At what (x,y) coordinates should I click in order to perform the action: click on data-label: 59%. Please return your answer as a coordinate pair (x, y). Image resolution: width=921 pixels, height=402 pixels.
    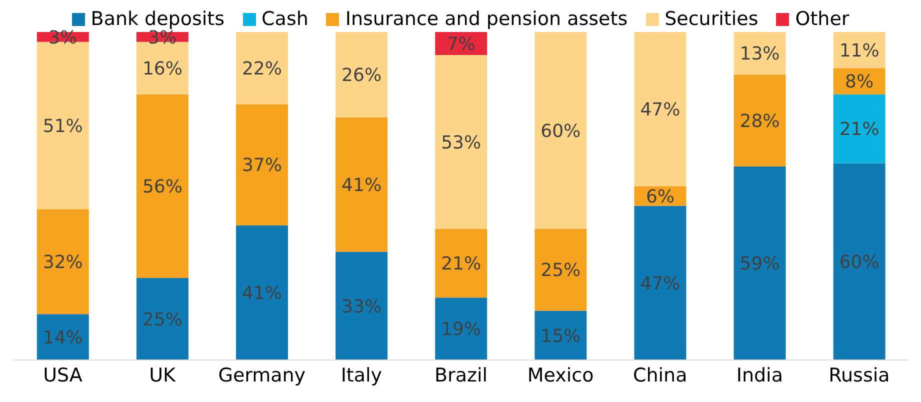
    Looking at the image, I should click on (760, 264).